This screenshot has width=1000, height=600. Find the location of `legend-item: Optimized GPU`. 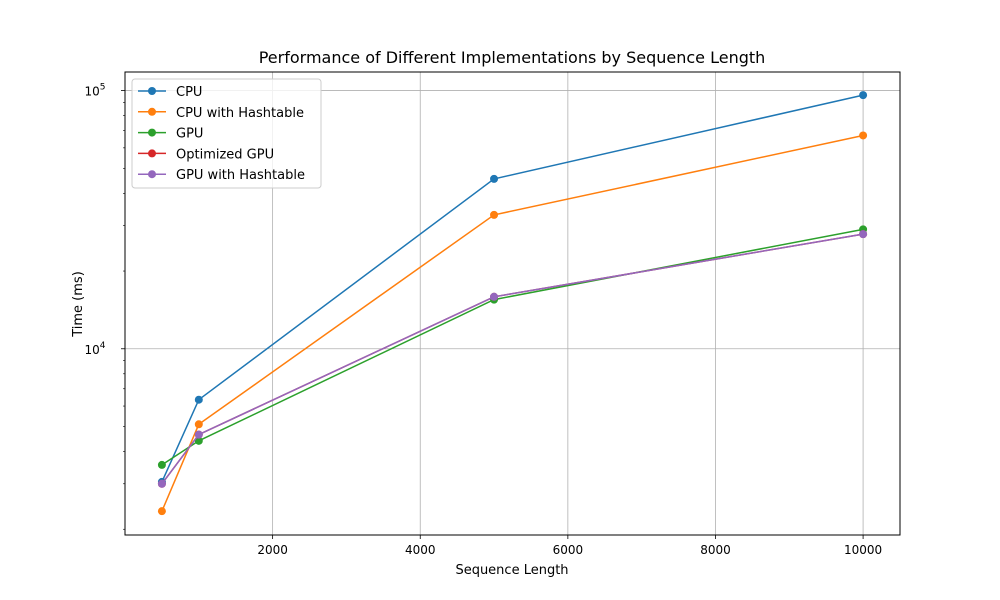

legend-item: Optimized GPU is located at coordinates (206, 154).